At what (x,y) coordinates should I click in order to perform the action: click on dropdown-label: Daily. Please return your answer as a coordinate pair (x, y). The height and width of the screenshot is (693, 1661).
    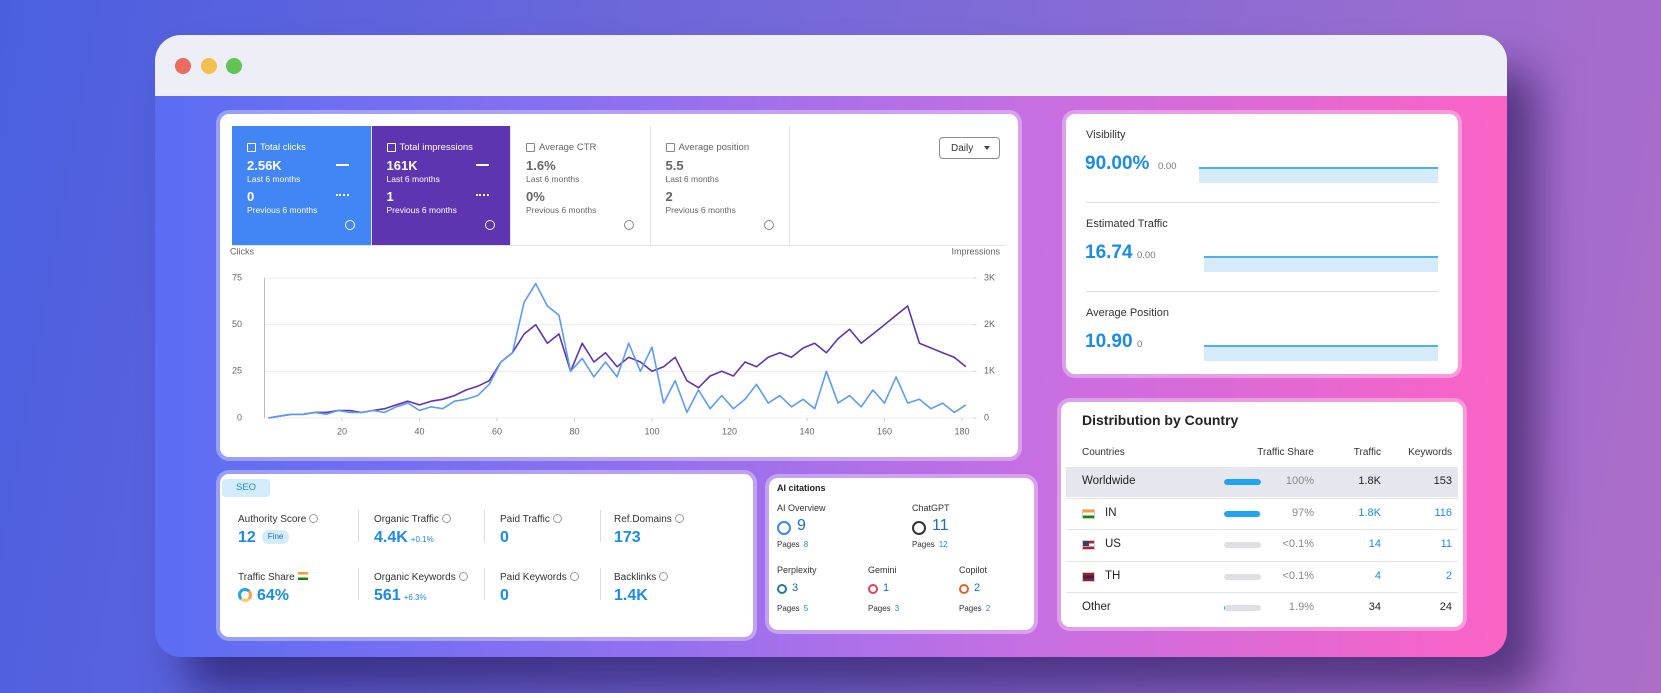
    Looking at the image, I should click on (962, 148).